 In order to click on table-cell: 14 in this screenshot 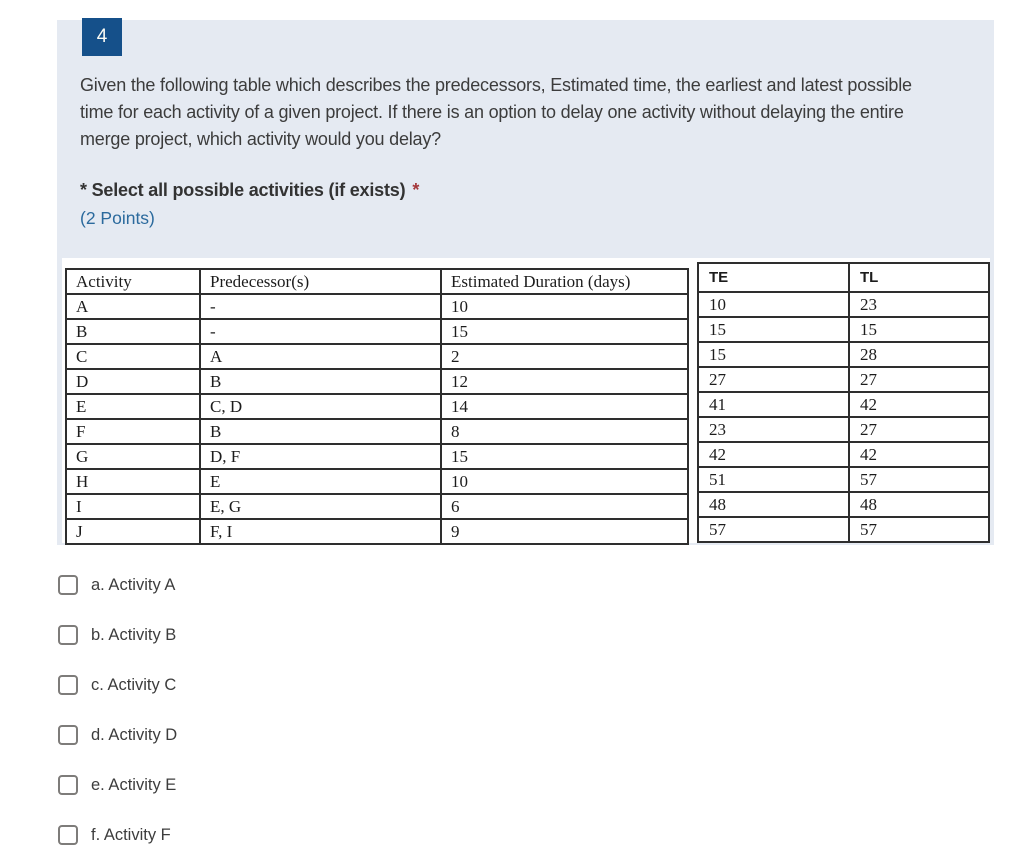, I will do `click(564, 406)`.